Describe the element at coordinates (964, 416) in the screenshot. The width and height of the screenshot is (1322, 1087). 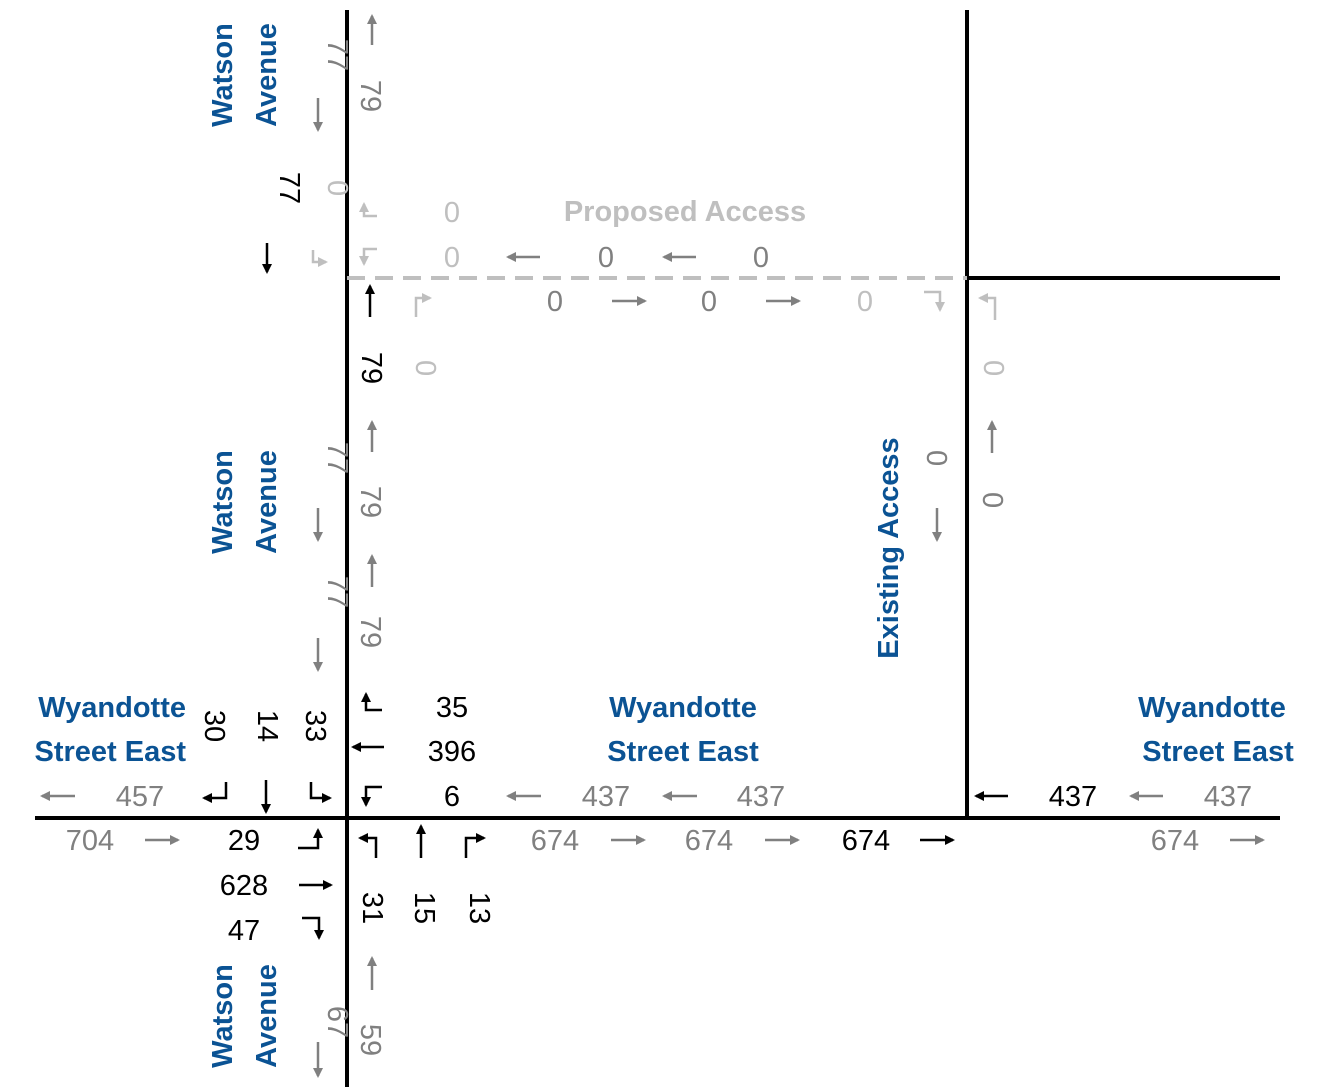
I see `existing-access-intersection: 0 0 0` at that location.